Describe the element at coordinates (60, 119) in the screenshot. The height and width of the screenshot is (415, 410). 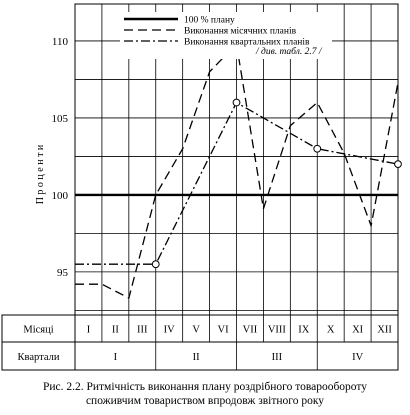
I see `y-tick-label: 105` at that location.